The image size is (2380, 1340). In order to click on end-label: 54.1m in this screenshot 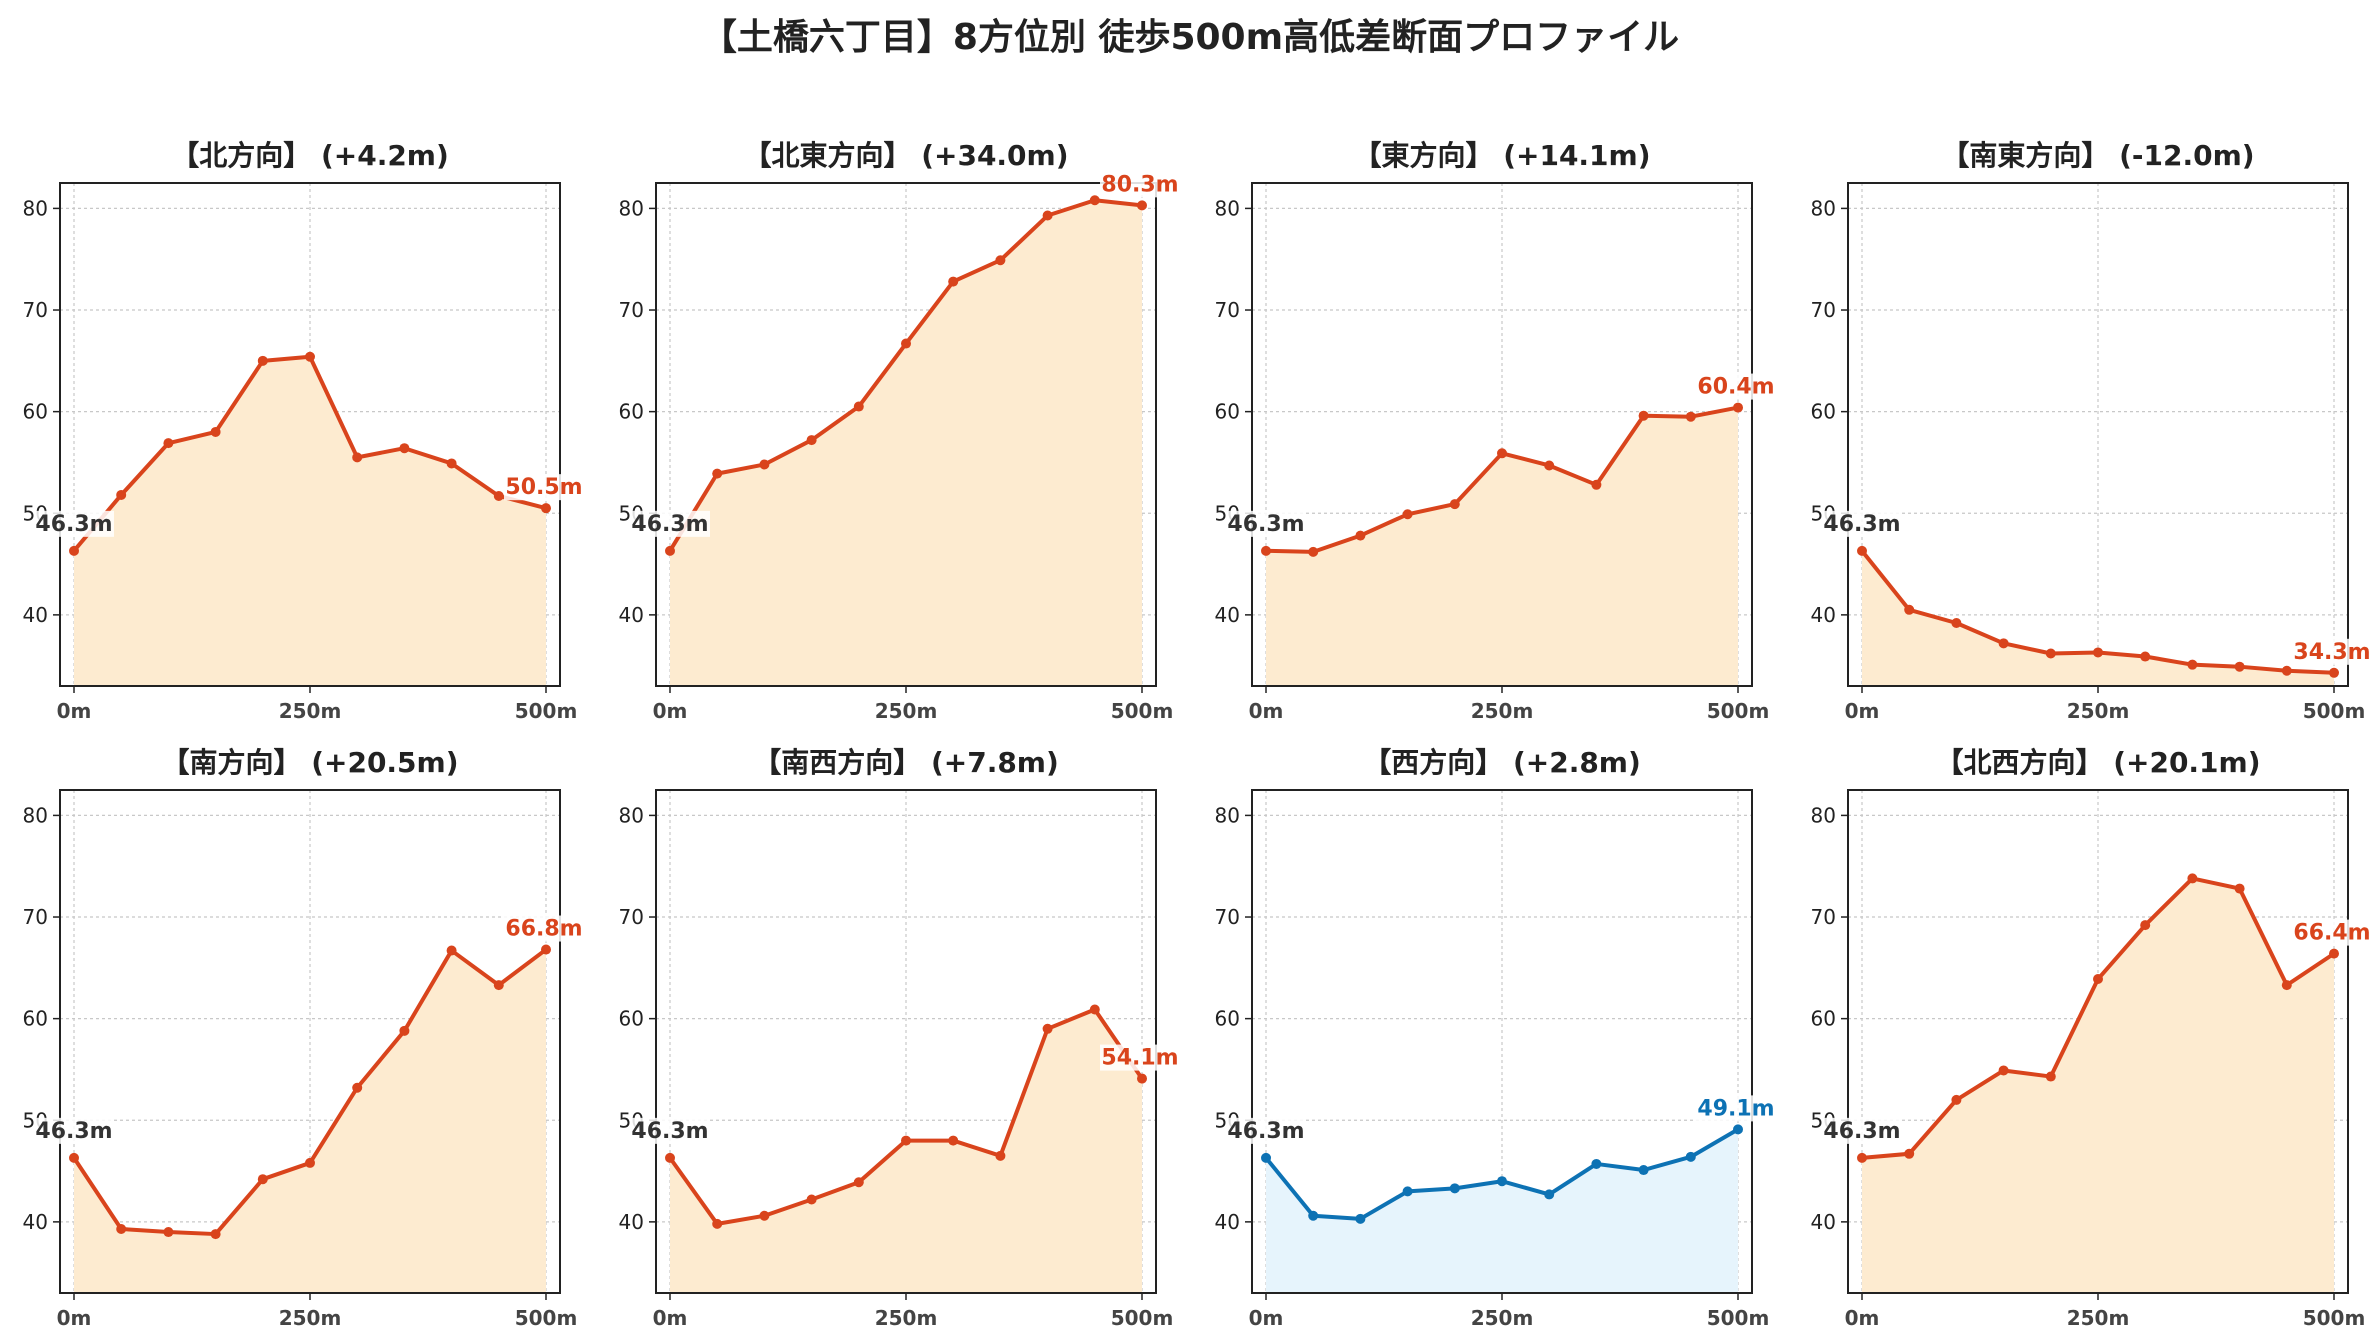, I will do `click(1139, 1058)`.